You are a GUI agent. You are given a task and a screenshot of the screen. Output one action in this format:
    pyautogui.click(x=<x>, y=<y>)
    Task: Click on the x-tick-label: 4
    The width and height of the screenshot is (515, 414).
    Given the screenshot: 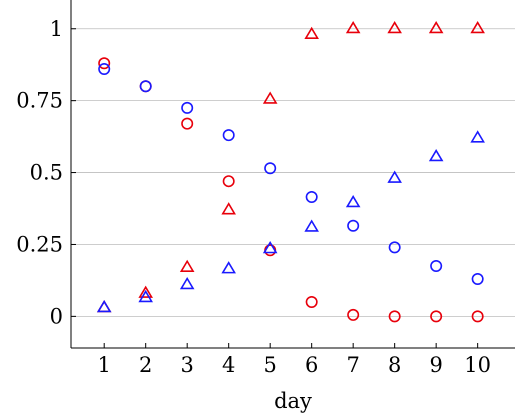 What is the action you would take?
    pyautogui.click(x=228, y=365)
    